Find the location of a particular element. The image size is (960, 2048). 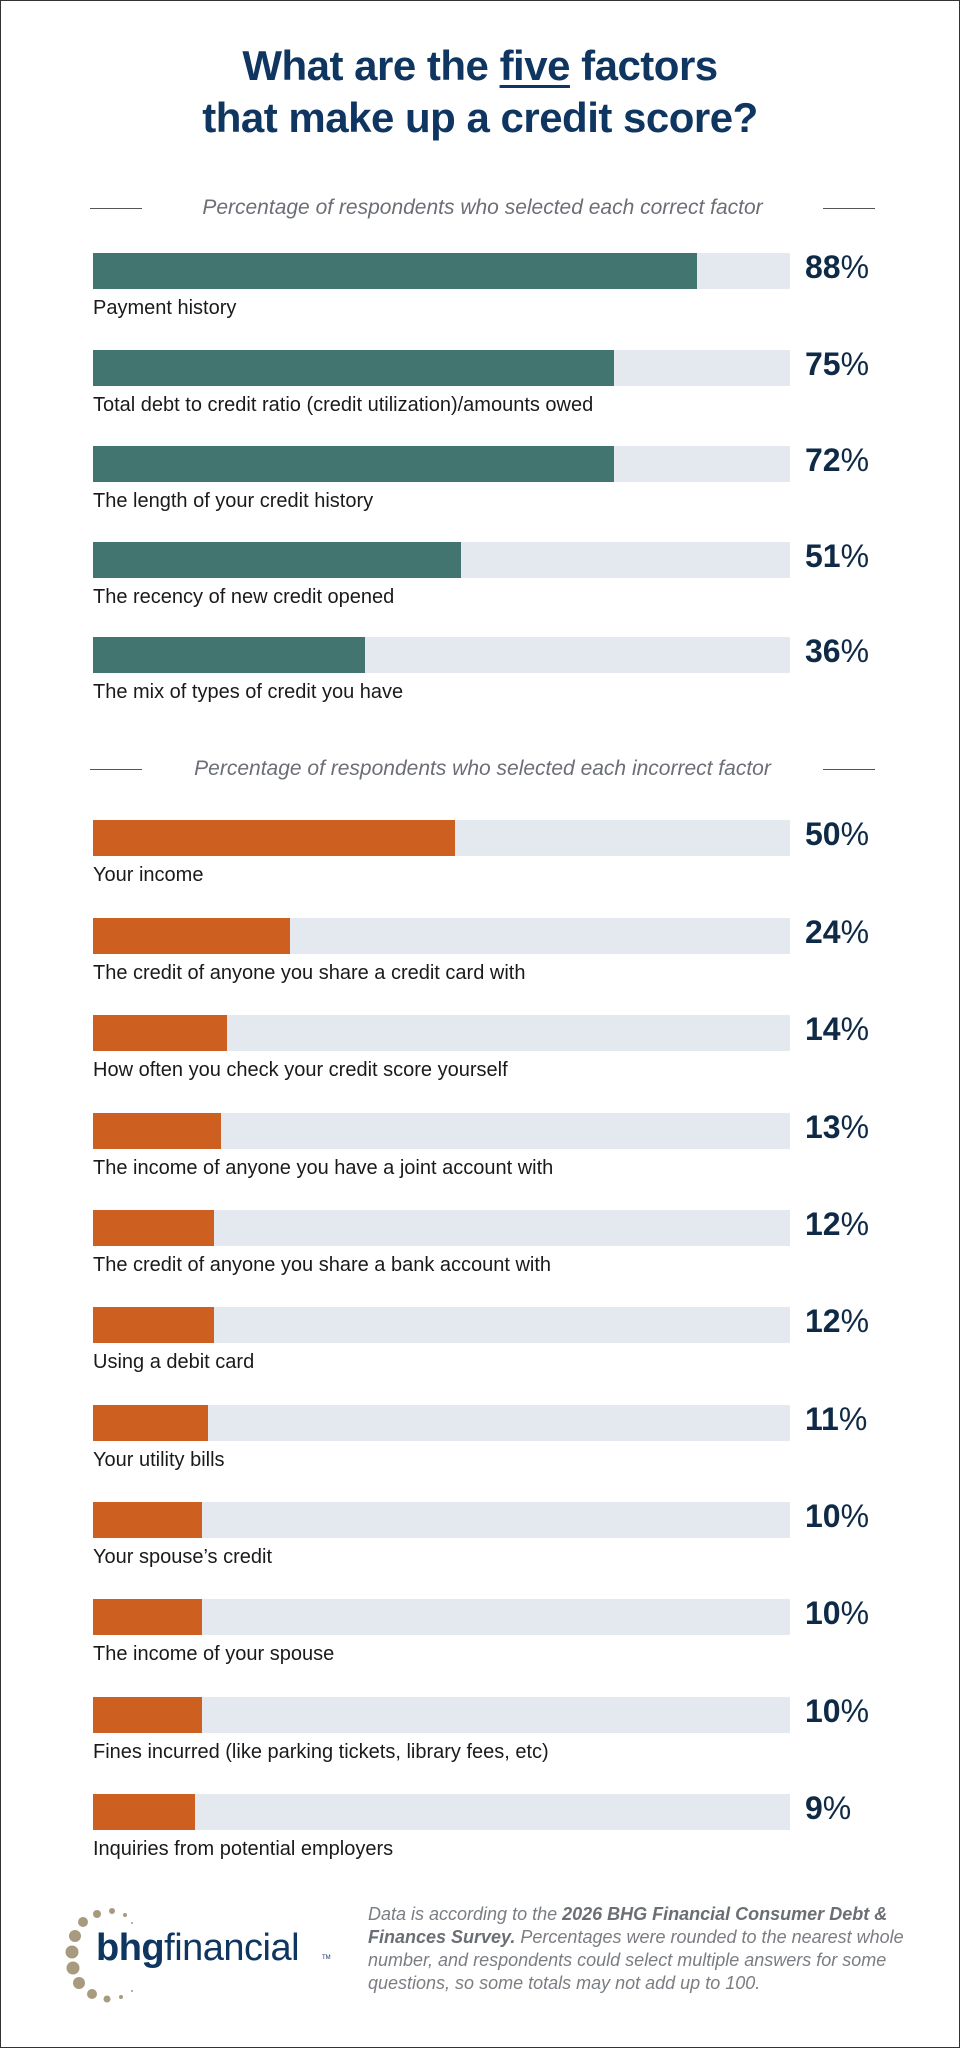

logo-wordmark: bhgfinancial is located at coordinates (198, 1948).